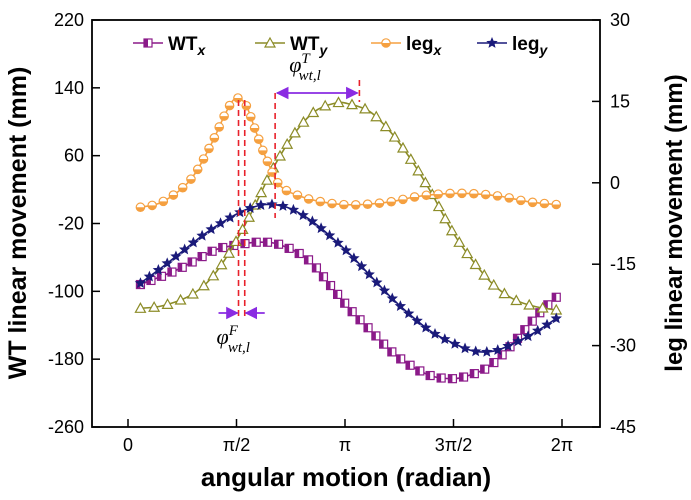  Describe the element at coordinates (270, 42) in the screenshot. I see `legend-marker-wty` at that location.